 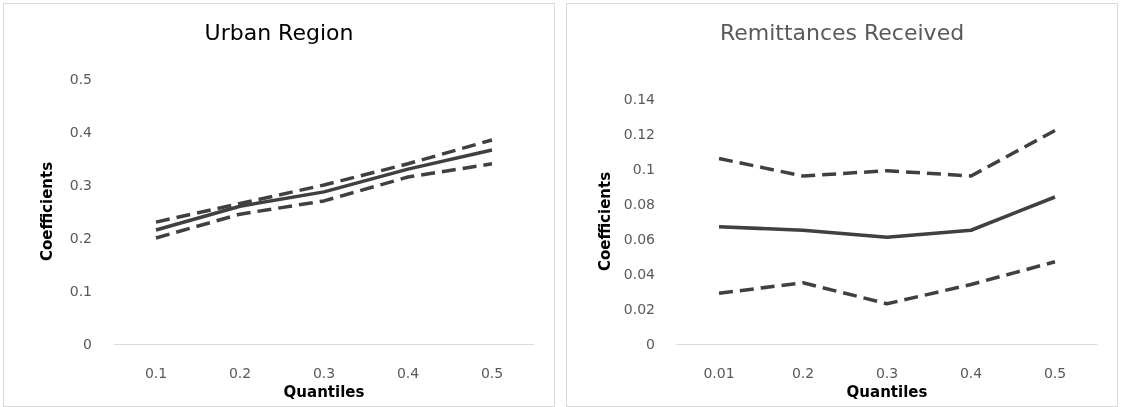 I want to click on chart-title: Urban Region, so click(x=279, y=32).